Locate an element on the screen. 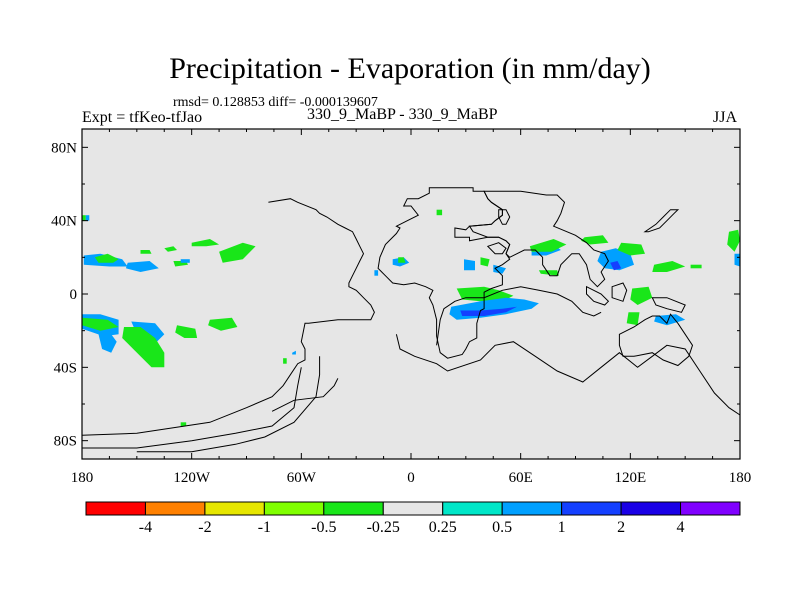 Image resolution: width=800 pixels, height=600 pixels. colorbar-label-1: -2 is located at coordinates (204, 527).